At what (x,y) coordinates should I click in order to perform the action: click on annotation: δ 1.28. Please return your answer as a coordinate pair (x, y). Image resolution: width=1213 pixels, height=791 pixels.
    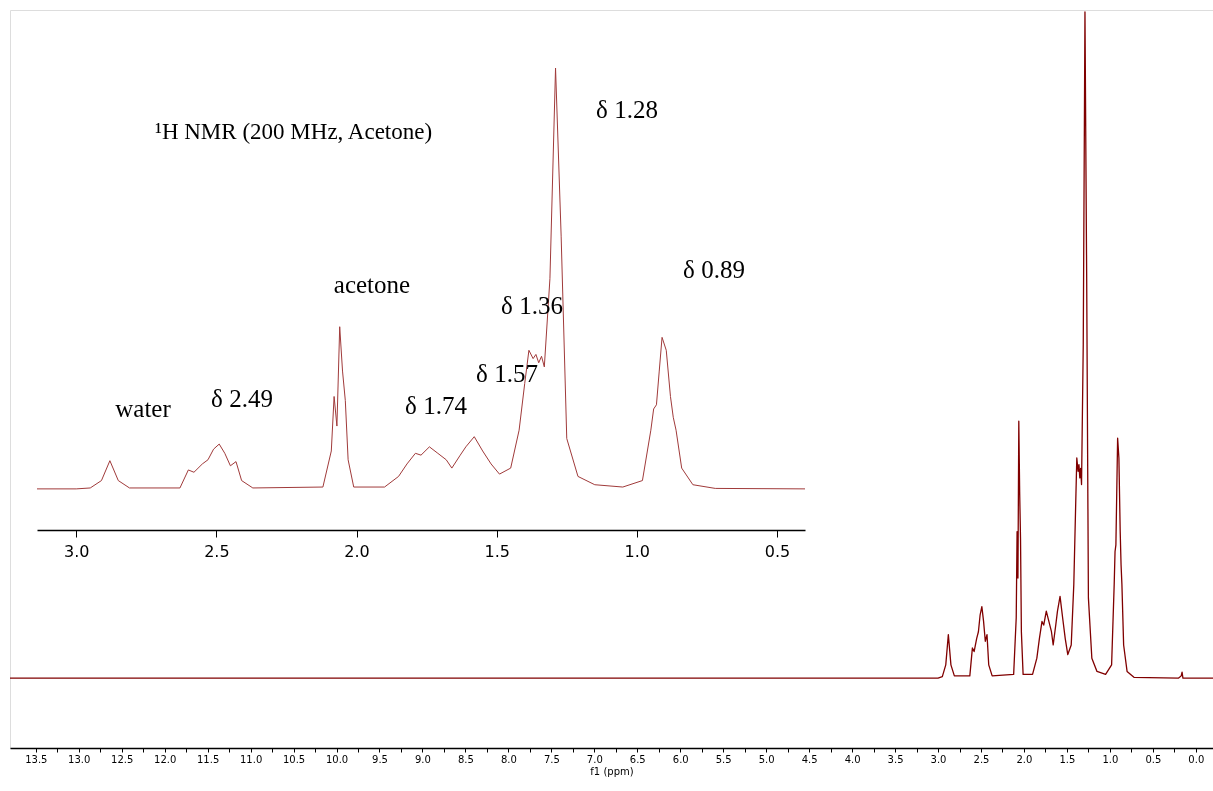
    Looking at the image, I should click on (627, 109).